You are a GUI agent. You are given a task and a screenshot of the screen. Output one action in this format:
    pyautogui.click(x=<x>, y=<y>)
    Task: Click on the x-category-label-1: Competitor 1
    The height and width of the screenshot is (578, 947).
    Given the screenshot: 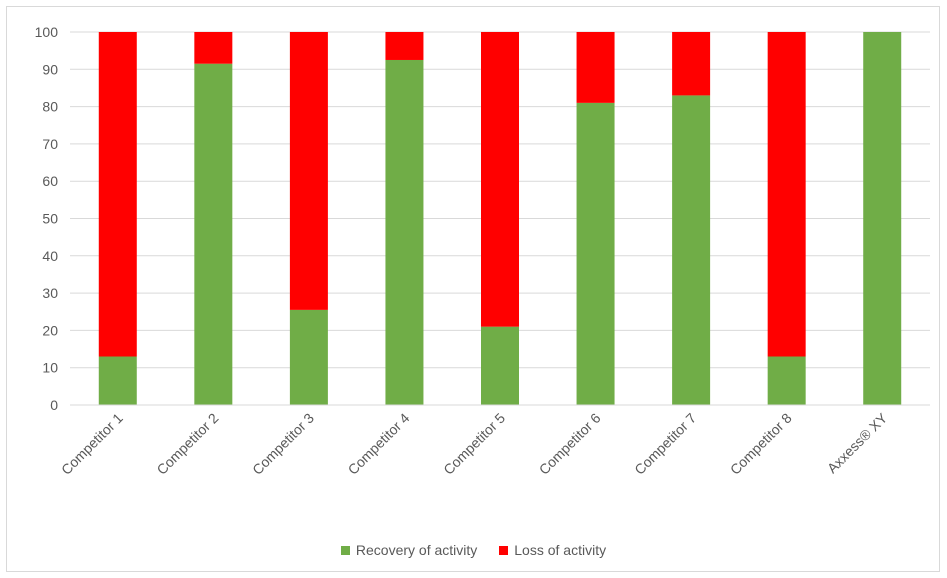 What is the action you would take?
    pyautogui.click(x=92, y=444)
    